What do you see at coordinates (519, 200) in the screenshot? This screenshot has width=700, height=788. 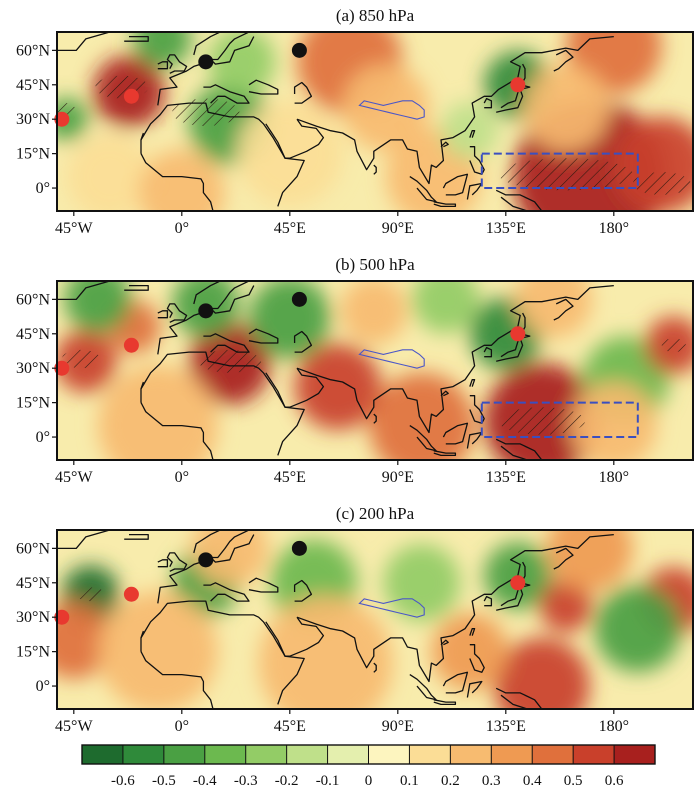 I see `coastline-newguinea` at bounding box center [519, 200].